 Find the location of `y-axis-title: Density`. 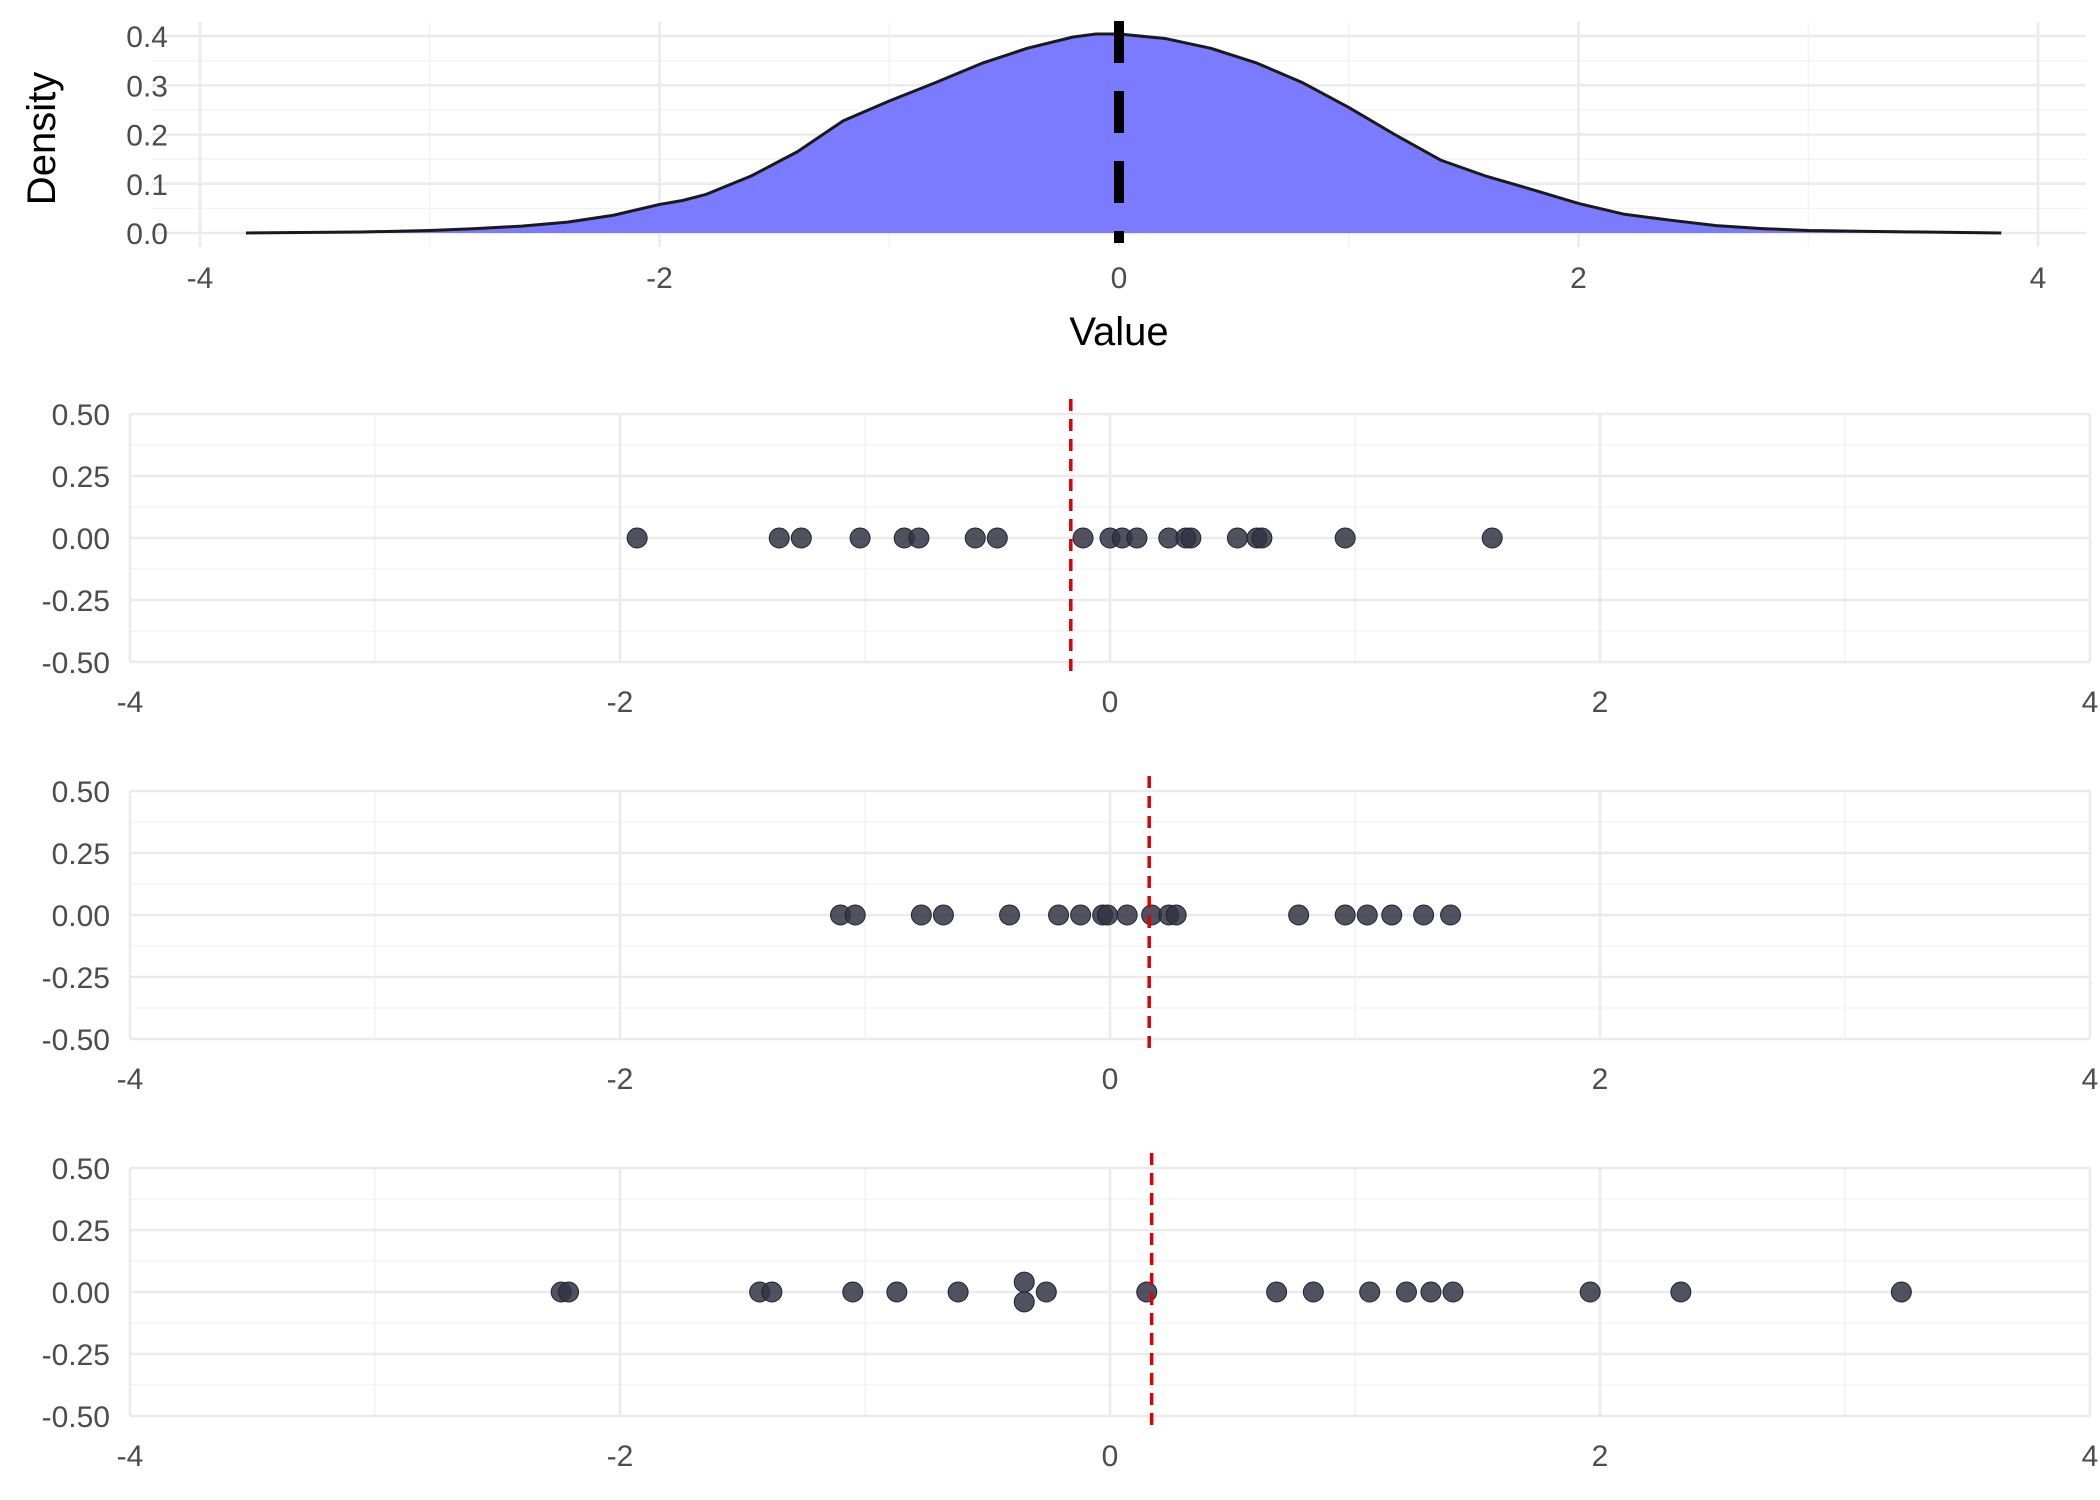

y-axis-title: Density is located at coordinates (42, 138).